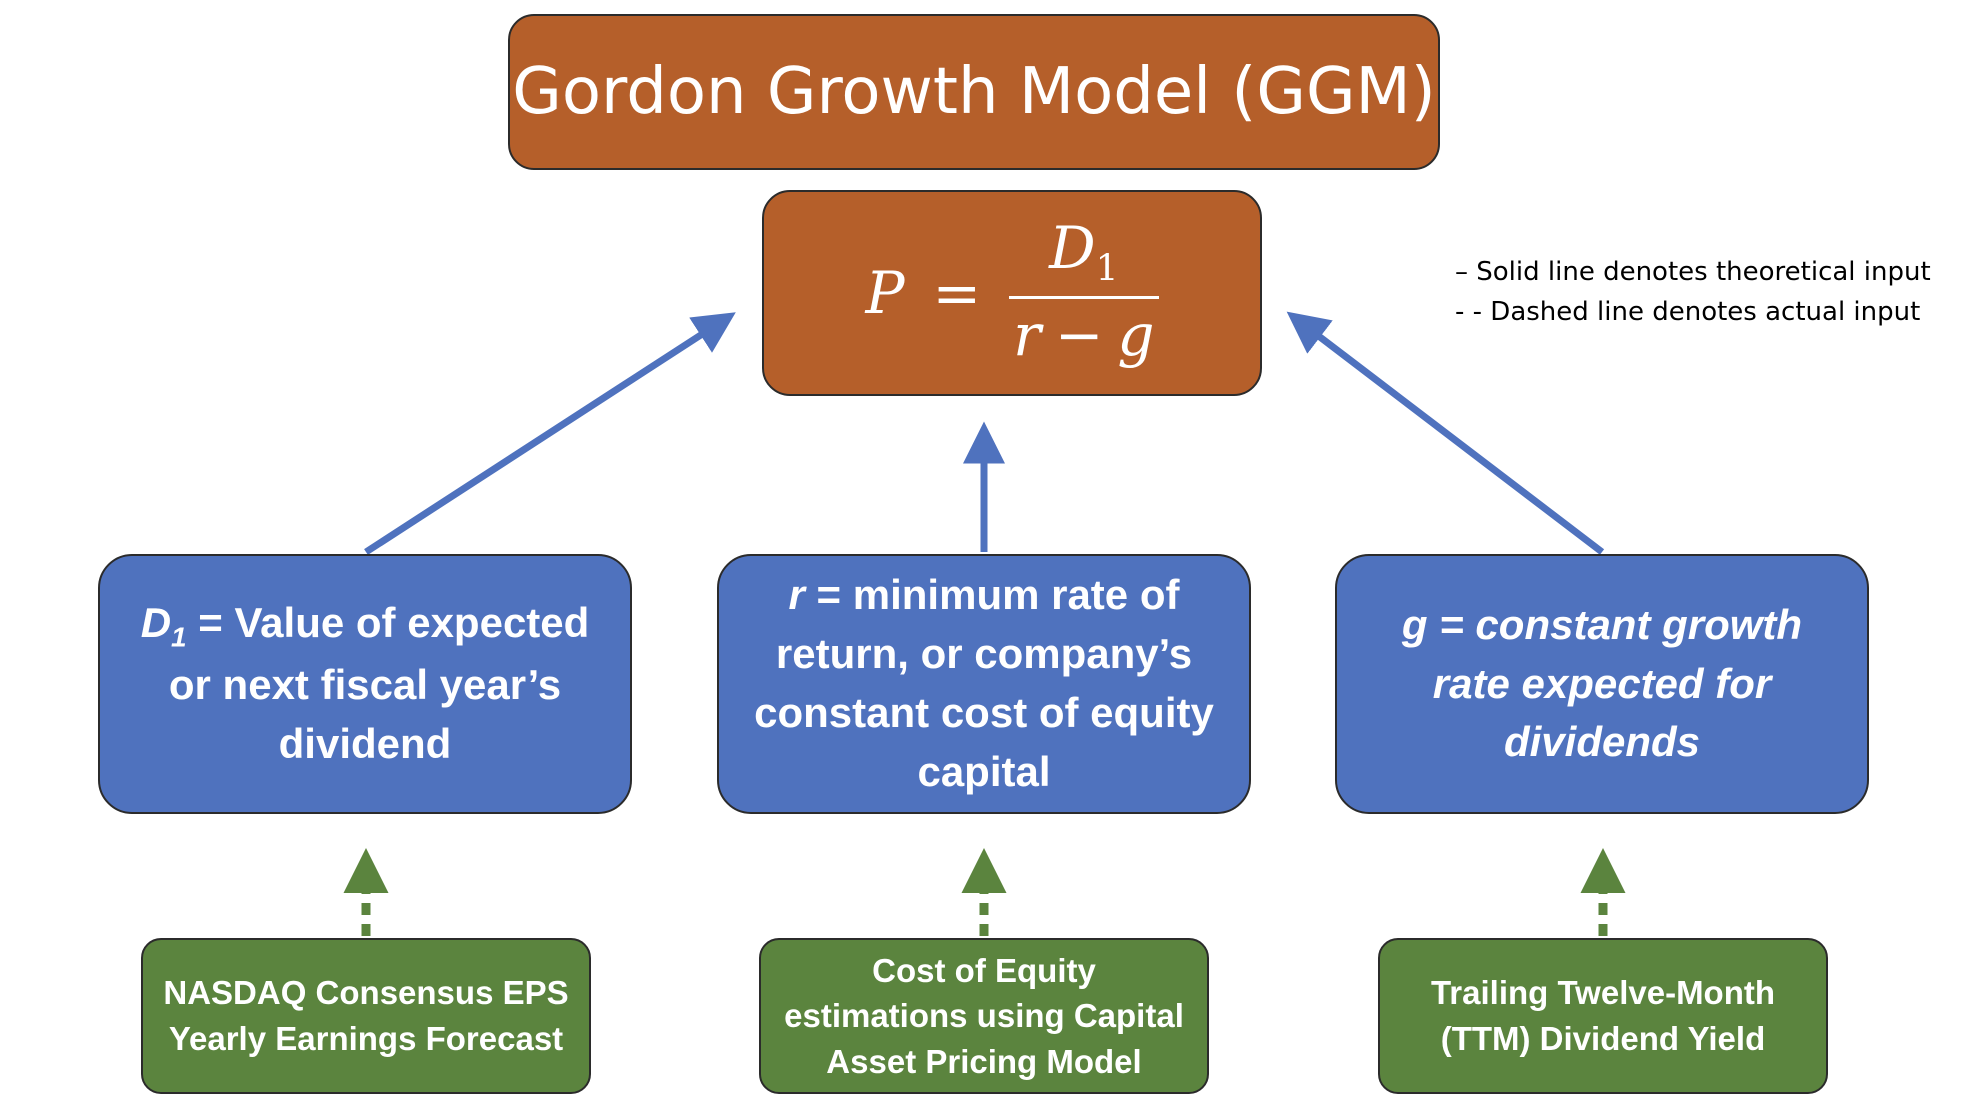  I want to click on denominator-r: r, so click(1027, 335).